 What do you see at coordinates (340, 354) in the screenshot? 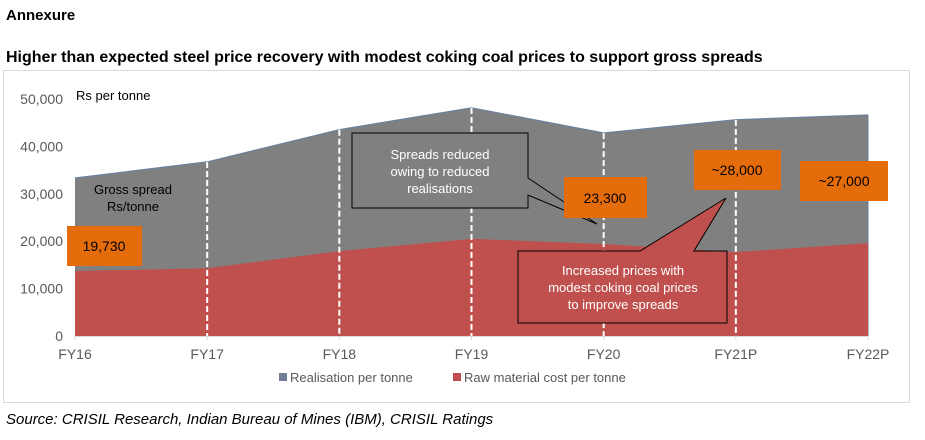
I see `x-tick-label: FY18` at bounding box center [340, 354].